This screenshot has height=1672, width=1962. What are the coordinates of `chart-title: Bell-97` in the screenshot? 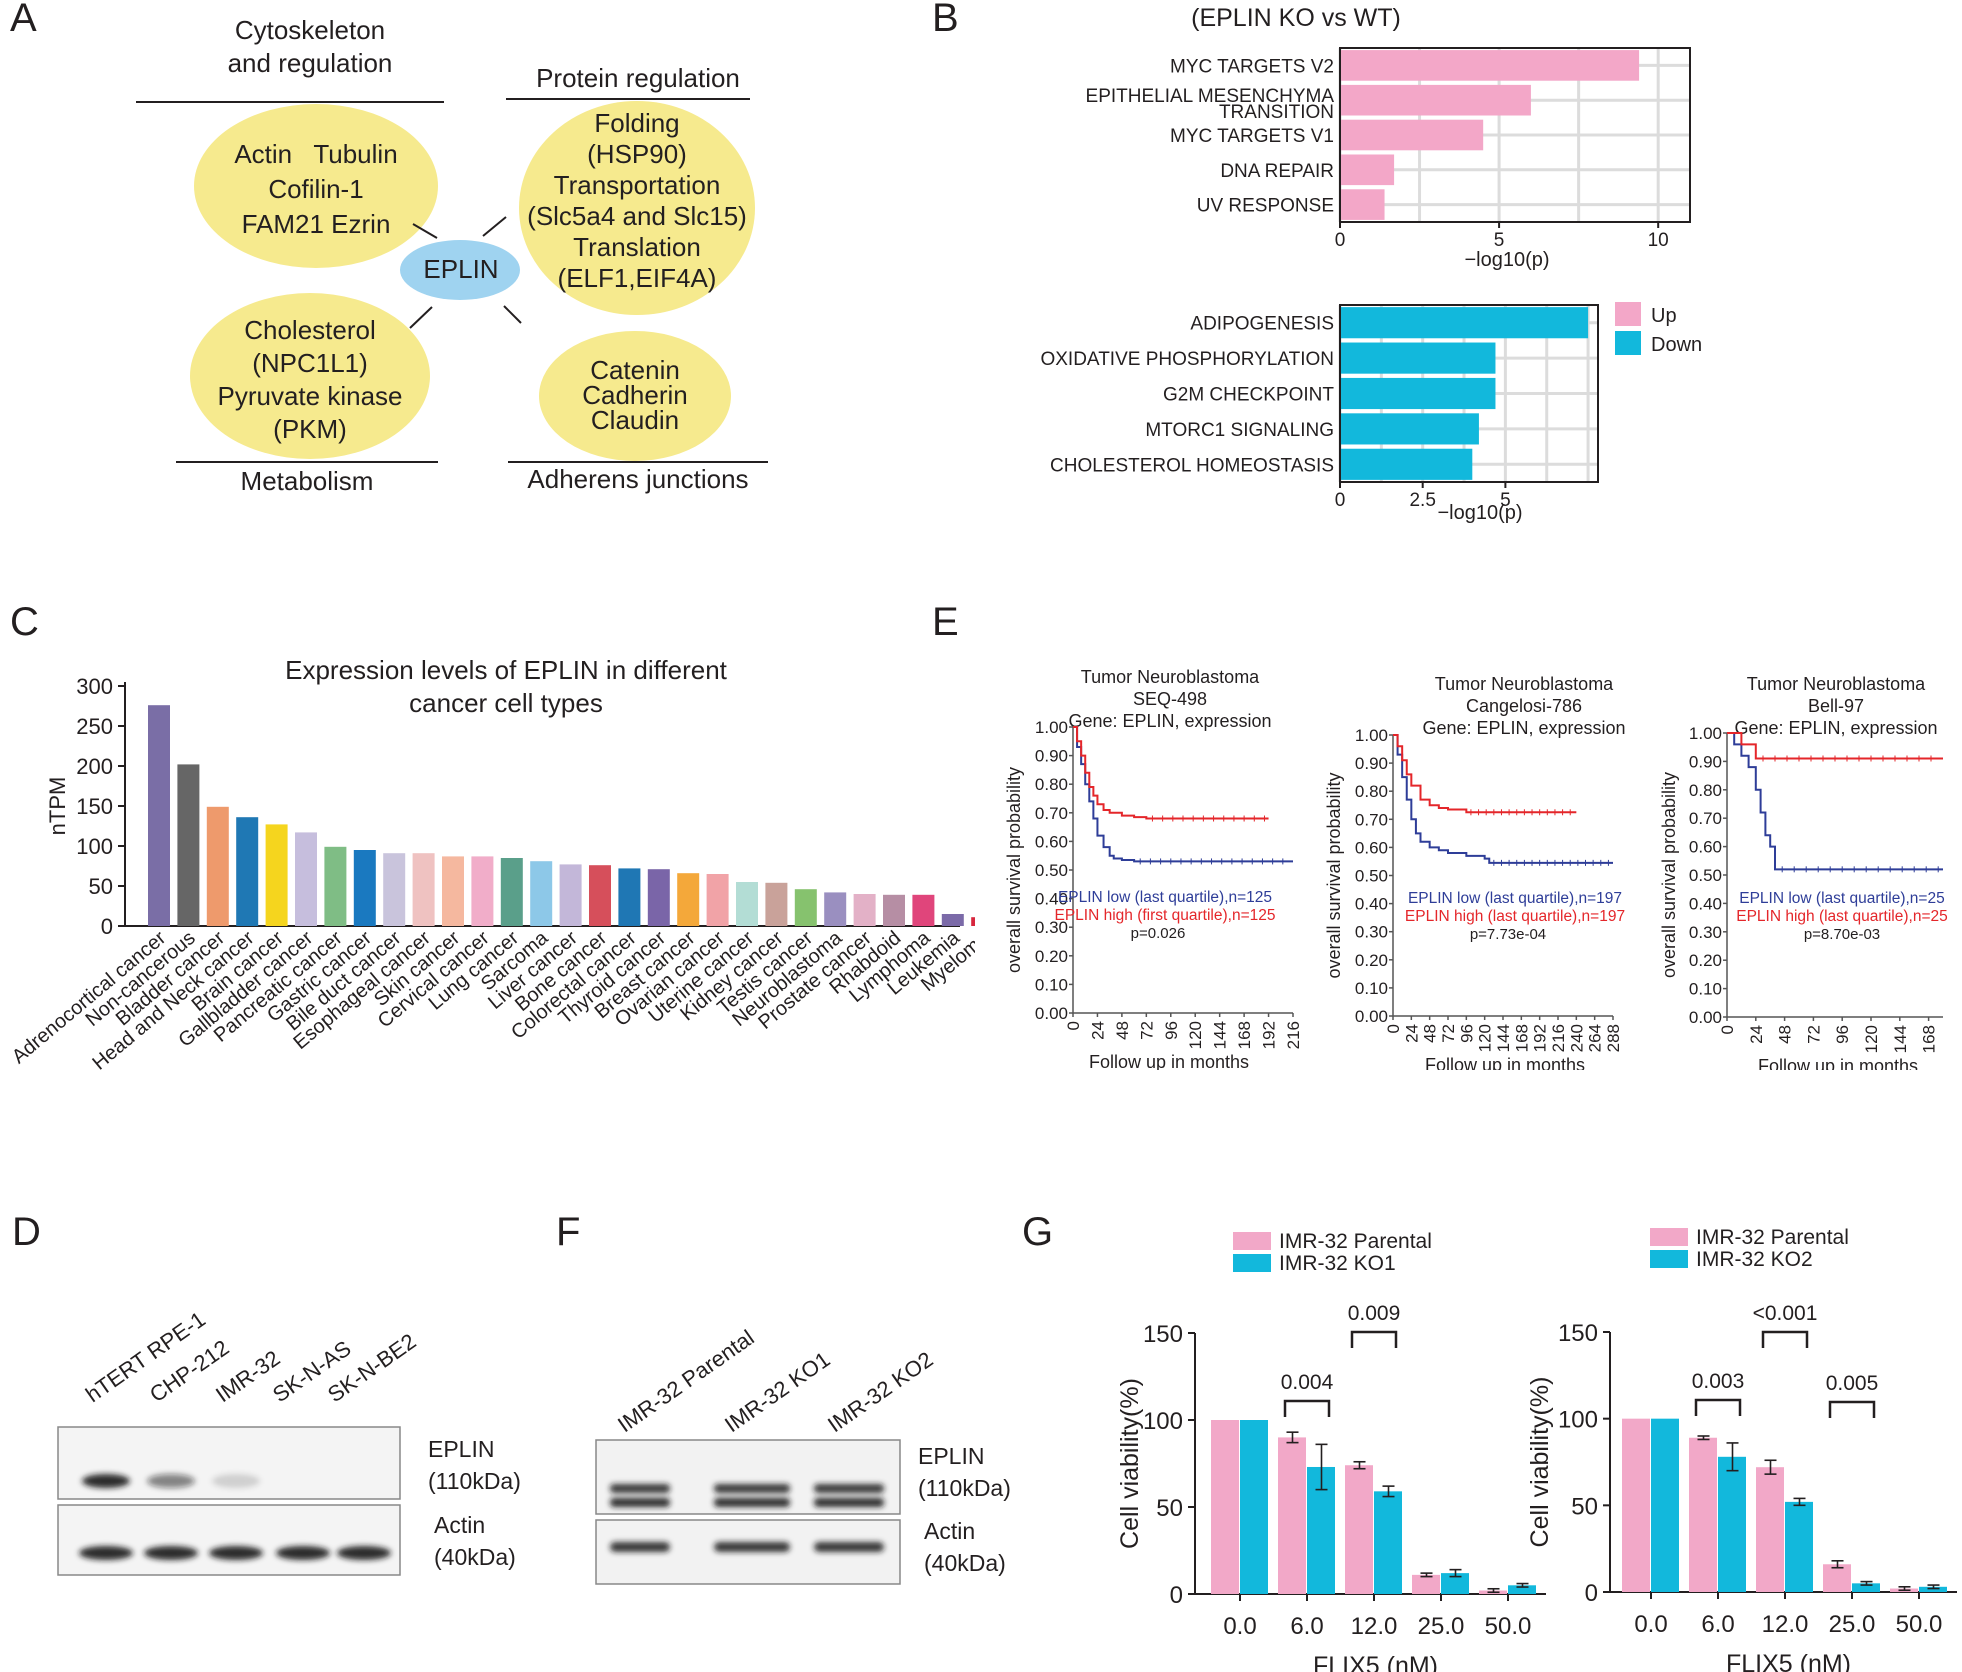 It's located at (1836, 706).